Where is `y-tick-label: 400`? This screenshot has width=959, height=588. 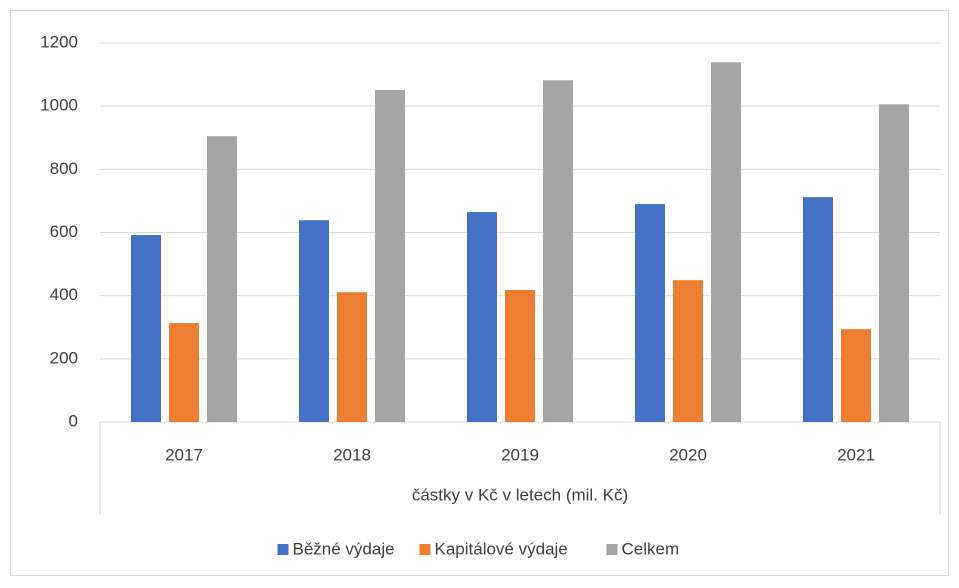
y-tick-label: 400 is located at coordinates (64, 294).